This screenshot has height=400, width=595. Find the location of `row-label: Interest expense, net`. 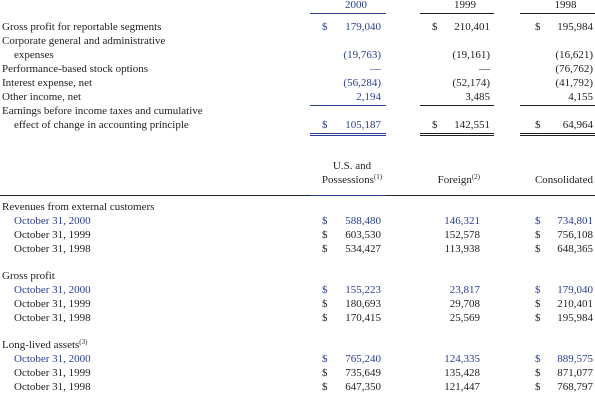

row-label: Interest expense, net is located at coordinates (47, 83).